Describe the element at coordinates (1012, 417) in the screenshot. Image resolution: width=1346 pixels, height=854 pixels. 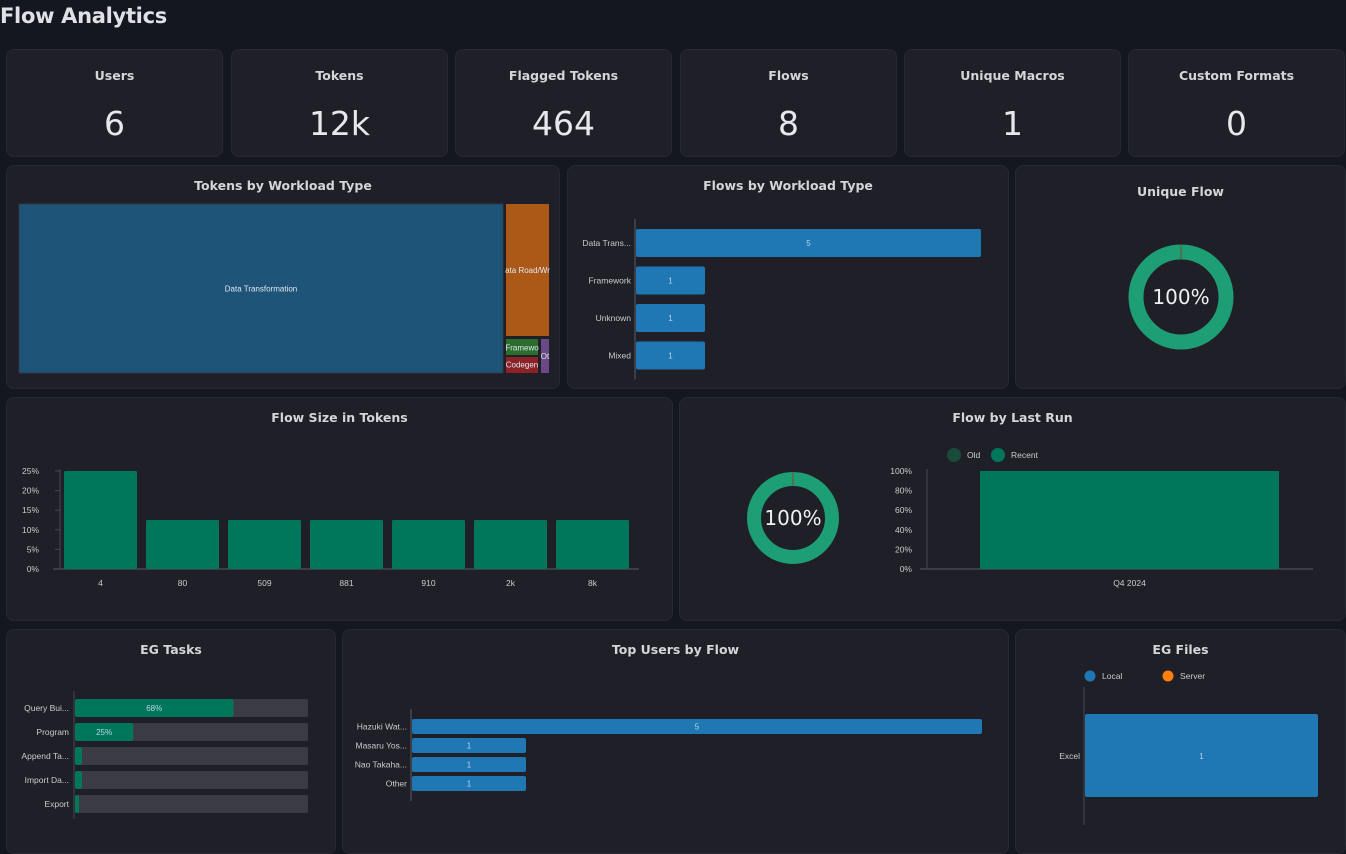
I see `panel-title: Flow by Last Run` at that location.